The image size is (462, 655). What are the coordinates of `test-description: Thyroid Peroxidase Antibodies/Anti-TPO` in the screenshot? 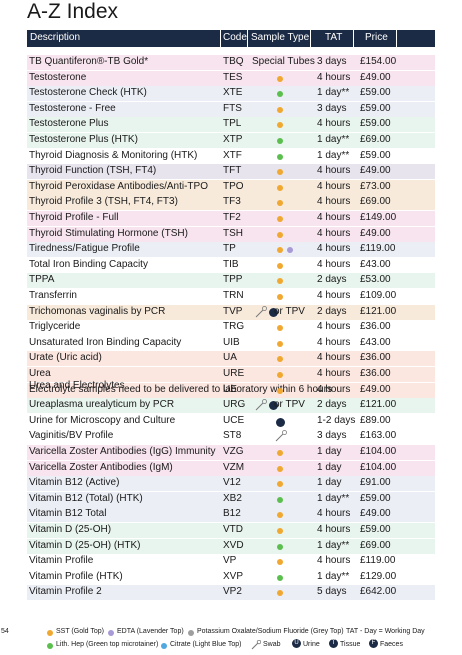 It's located at (118, 186).